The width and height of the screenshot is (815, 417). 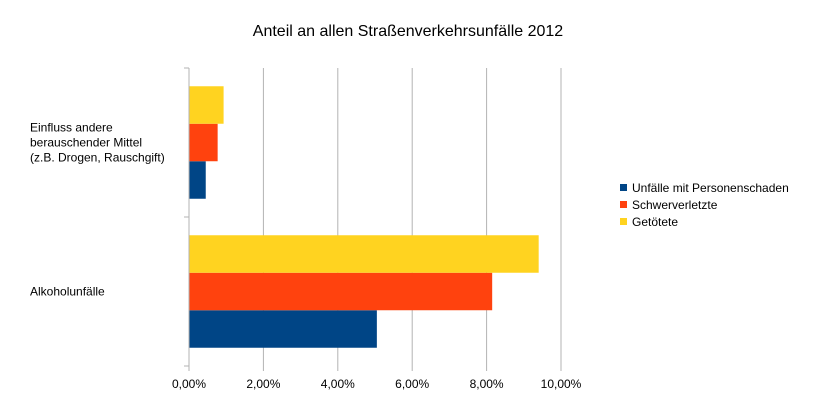 What do you see at coordinates (86, 143) in the screenshot?
I see `category-label: berauschender Mittel` at bounding box center [86, 143].